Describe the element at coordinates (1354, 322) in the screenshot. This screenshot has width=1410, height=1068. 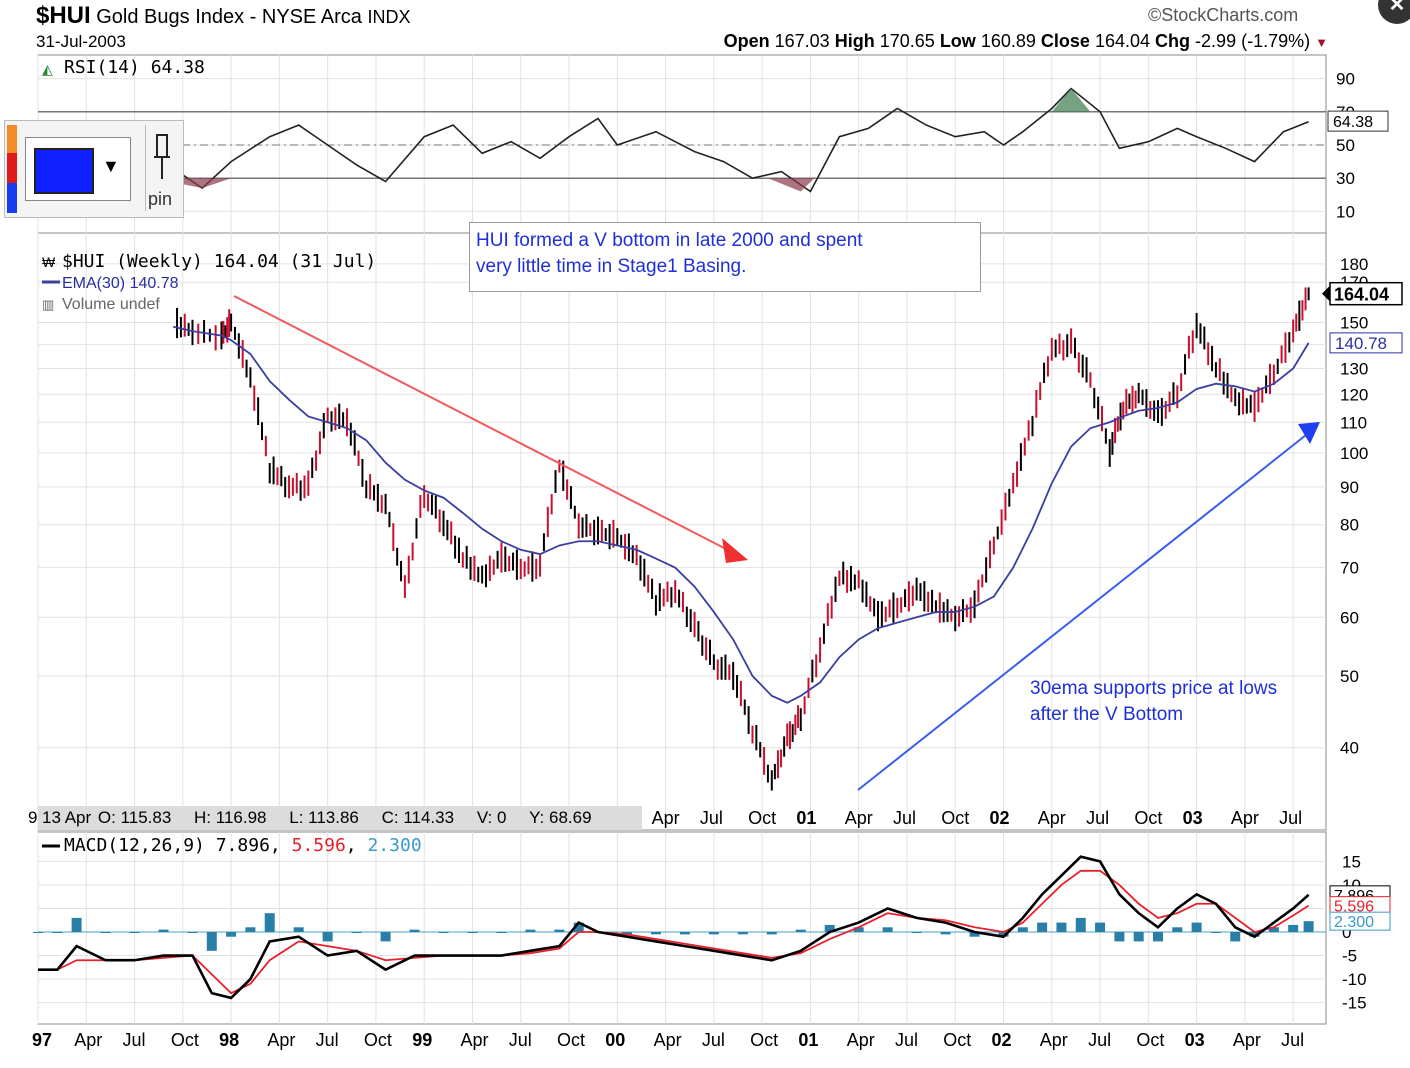
I see `price-tick-label: 150` at that location.